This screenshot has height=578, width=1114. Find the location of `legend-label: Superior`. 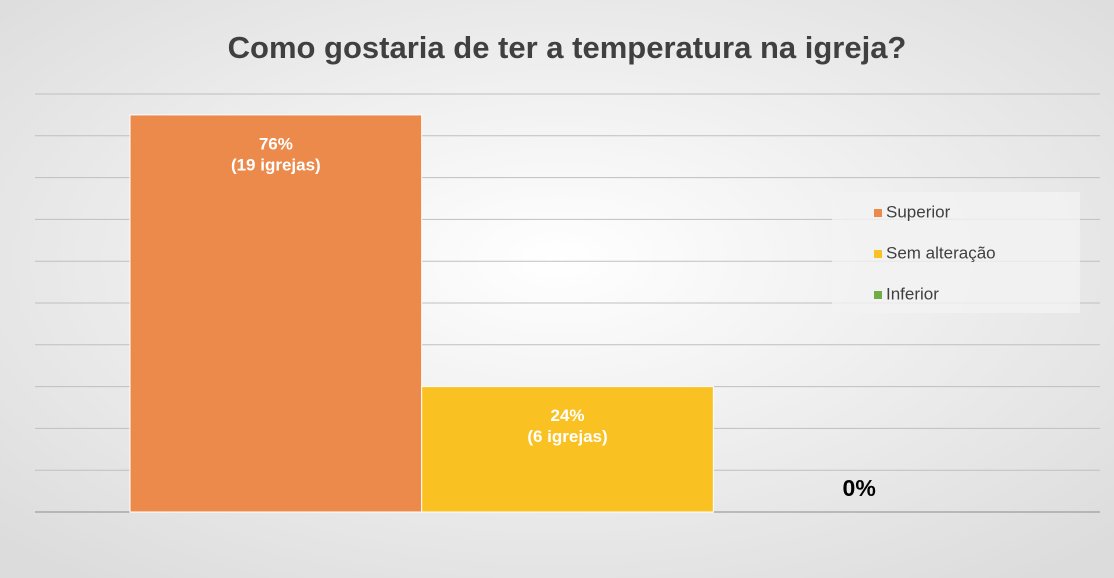

legend-label: Superior is located at coordinates (918, 211).